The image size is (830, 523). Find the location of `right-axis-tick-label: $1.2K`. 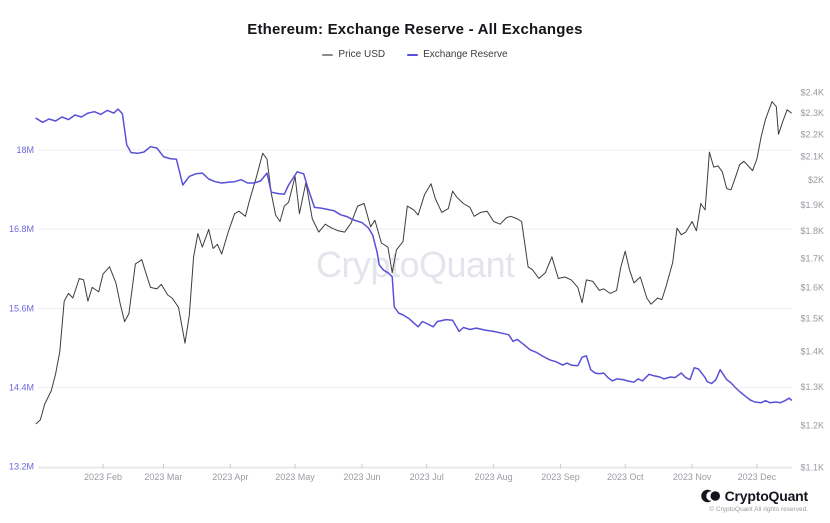

right-axis-tick-label: $1.2K is located at coordinates (812, 426).